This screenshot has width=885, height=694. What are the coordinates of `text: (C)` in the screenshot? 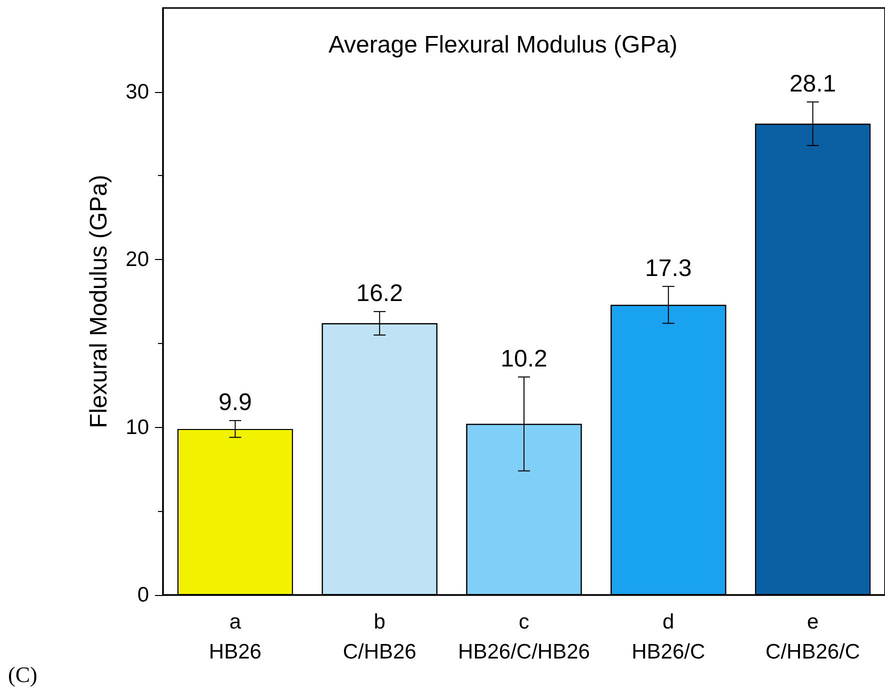 It's located at (23, 675).